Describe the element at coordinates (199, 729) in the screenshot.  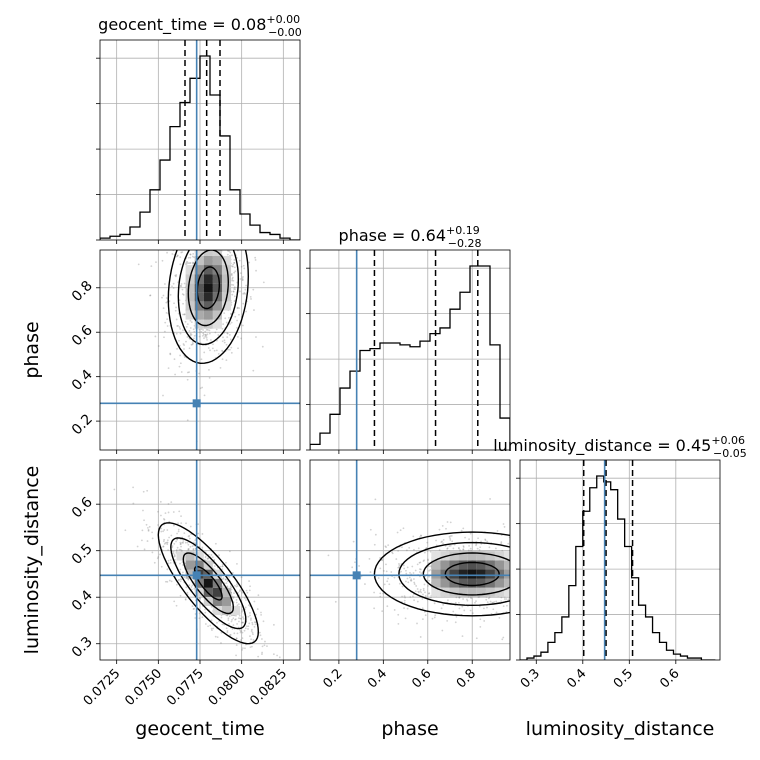
I see `x-axis-label-geocent_time: geocent_time` at that location.